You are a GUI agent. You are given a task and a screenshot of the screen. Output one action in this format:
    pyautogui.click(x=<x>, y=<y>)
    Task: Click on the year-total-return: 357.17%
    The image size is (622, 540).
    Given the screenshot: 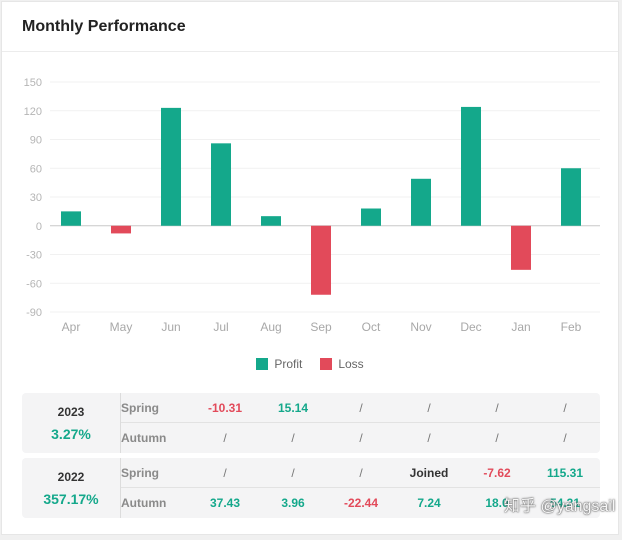 What is the action you would take?
    pyautogui.click(x=71, y=499)
    